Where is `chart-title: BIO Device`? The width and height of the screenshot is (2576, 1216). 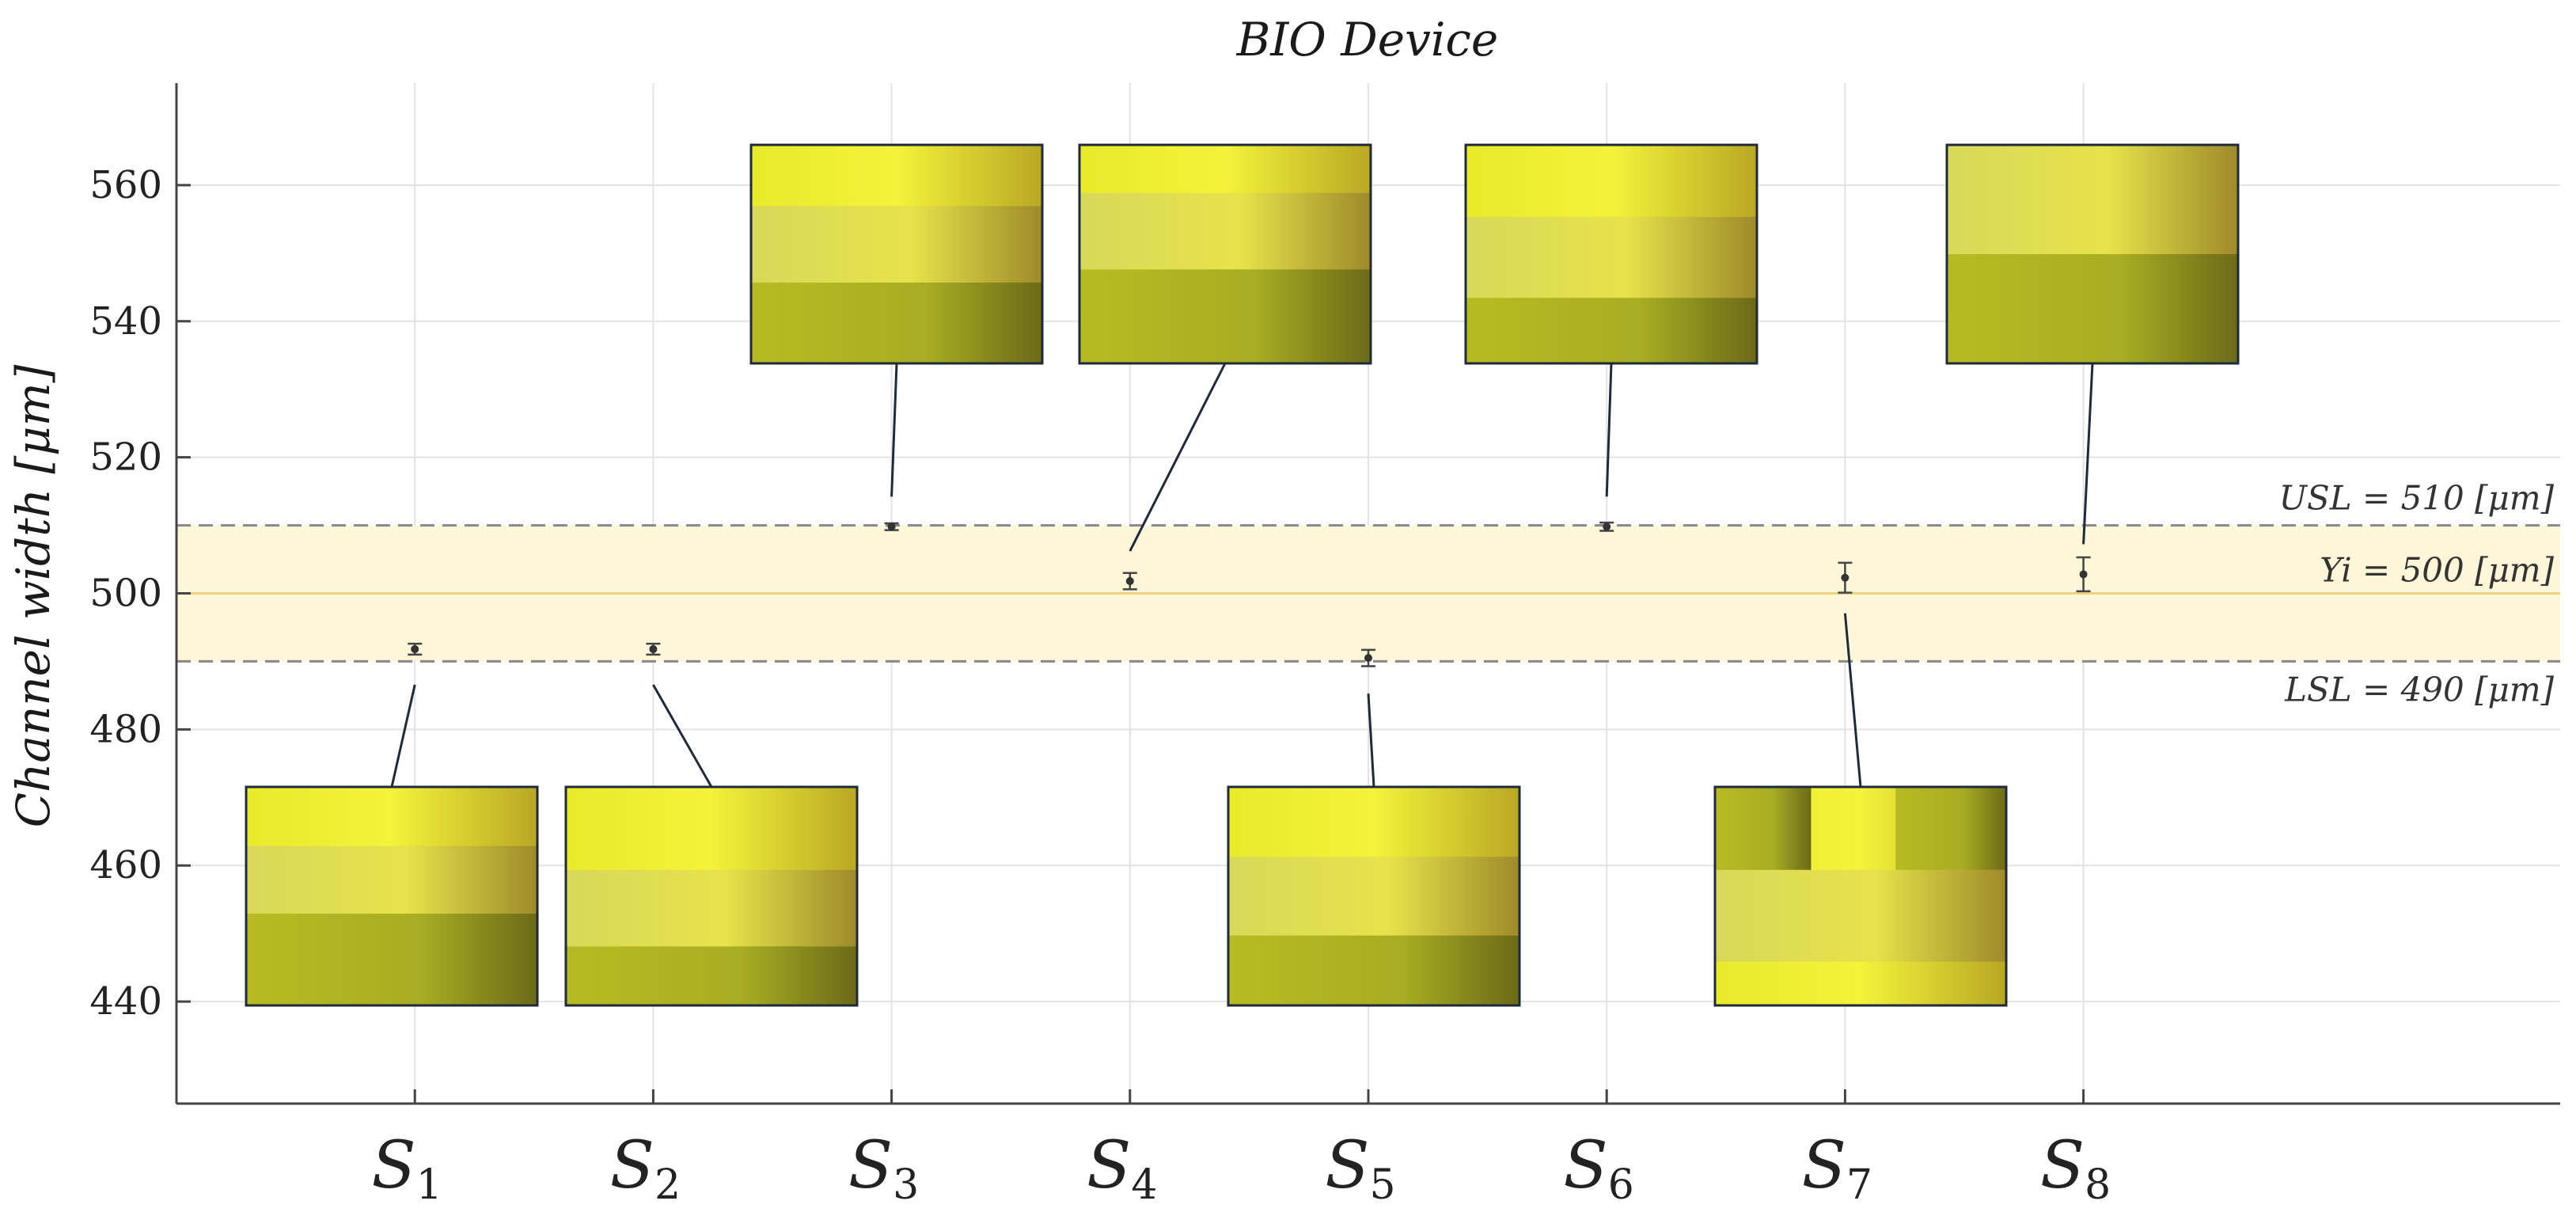 chart-title: BIO Device is located at coordinates (1367, 39).